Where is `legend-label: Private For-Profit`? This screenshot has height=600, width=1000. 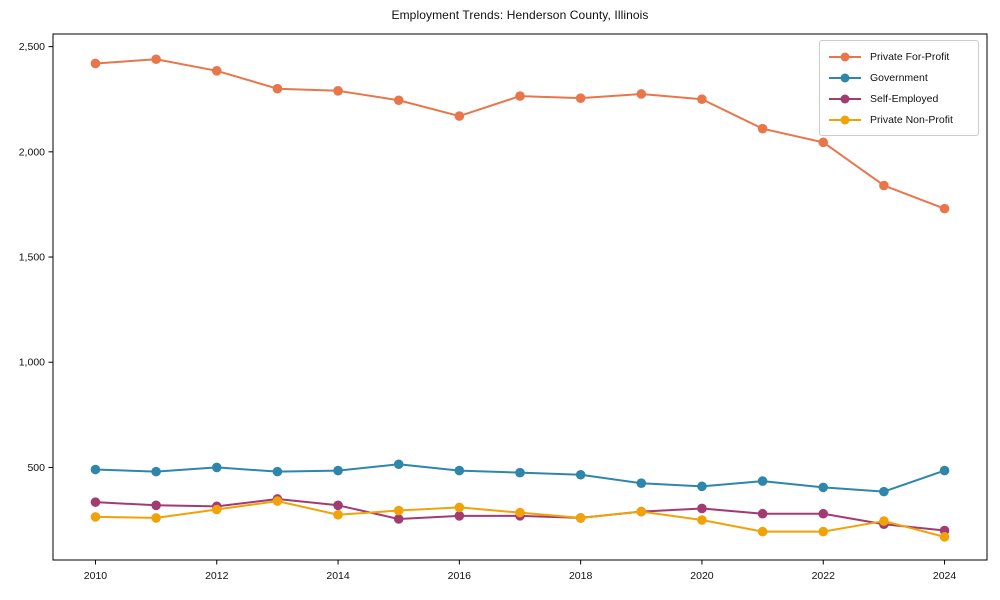 legend-label: Private For-Profit is located at coordinates (910, 56).